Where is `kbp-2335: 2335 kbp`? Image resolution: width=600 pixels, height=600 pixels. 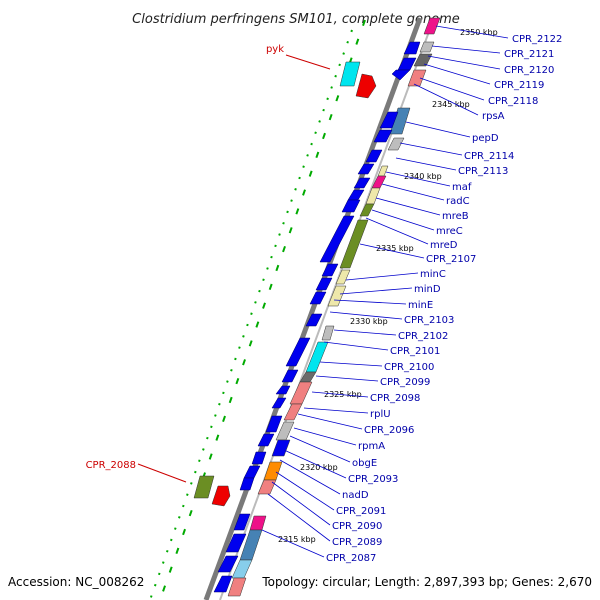 kbp-2335: 2335 kbp is located at coordinates (395, 248).